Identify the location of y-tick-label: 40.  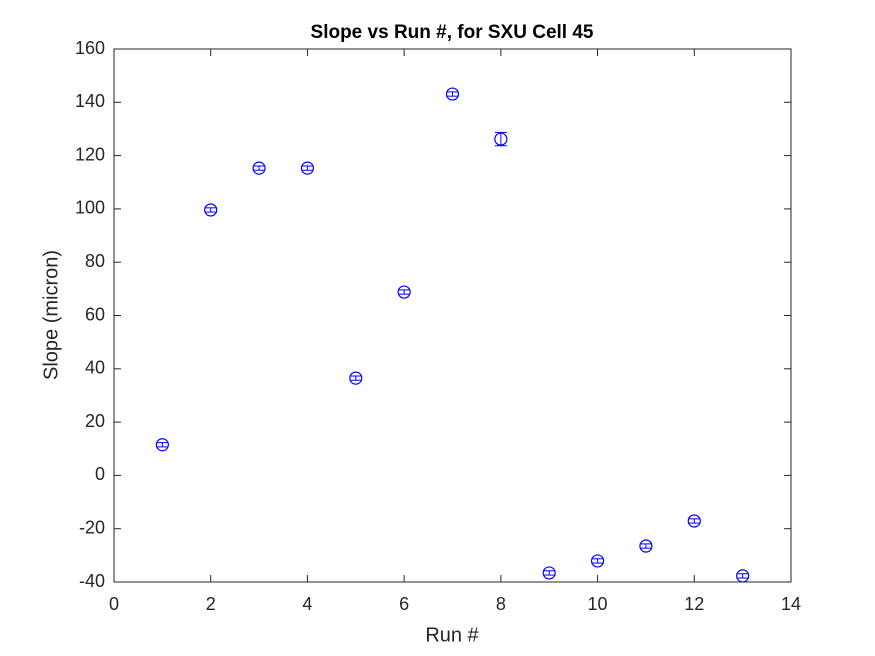
(95, 368).